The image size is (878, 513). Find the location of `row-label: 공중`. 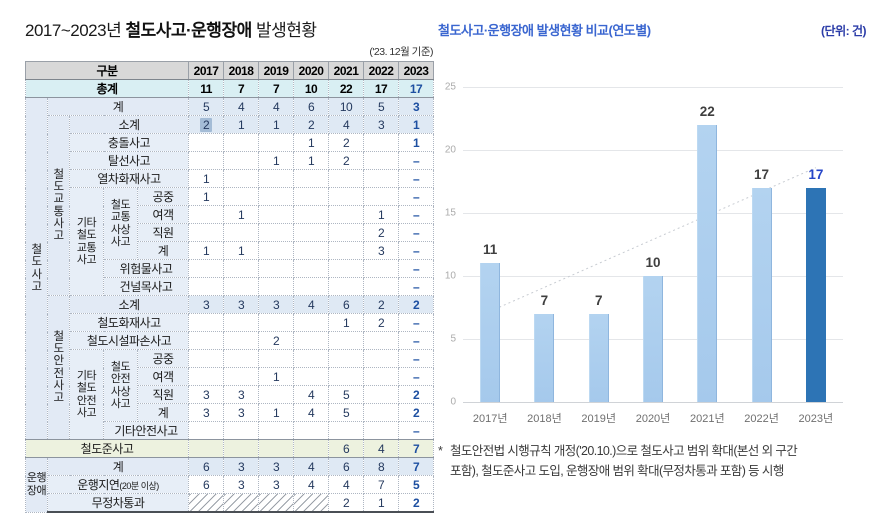

row-label: 공중 is located at coordinates (163, 358).